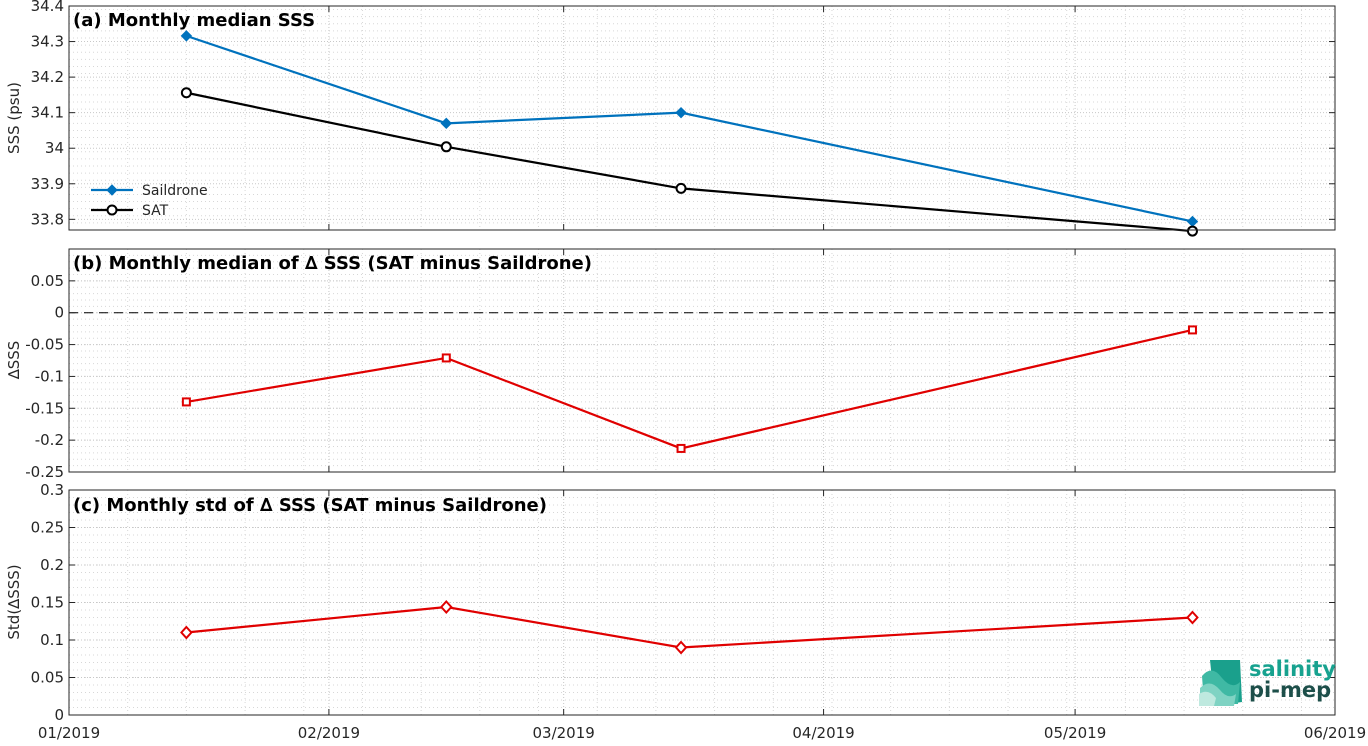 This screenshot has width=1368, height=746. Describe the element at coordinates (44, 345) in the screenshot. I see `y-tick-label-b: -0.05` at that location.